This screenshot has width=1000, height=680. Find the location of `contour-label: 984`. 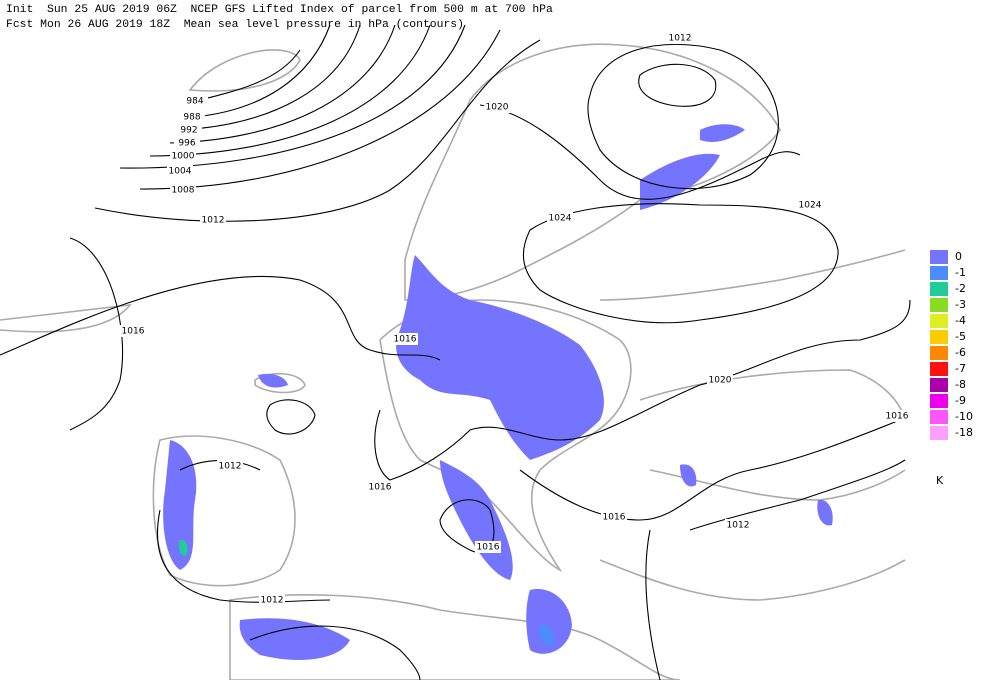

contour-label: 984 is located at coordinates (194, 102).